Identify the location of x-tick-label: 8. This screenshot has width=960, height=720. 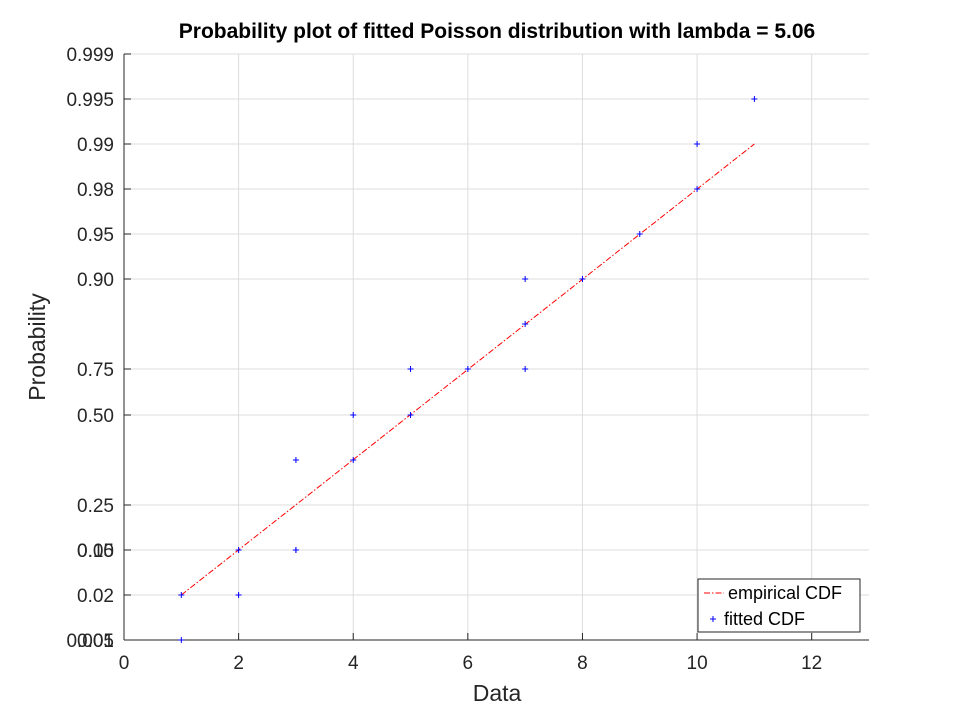
(582, 663).